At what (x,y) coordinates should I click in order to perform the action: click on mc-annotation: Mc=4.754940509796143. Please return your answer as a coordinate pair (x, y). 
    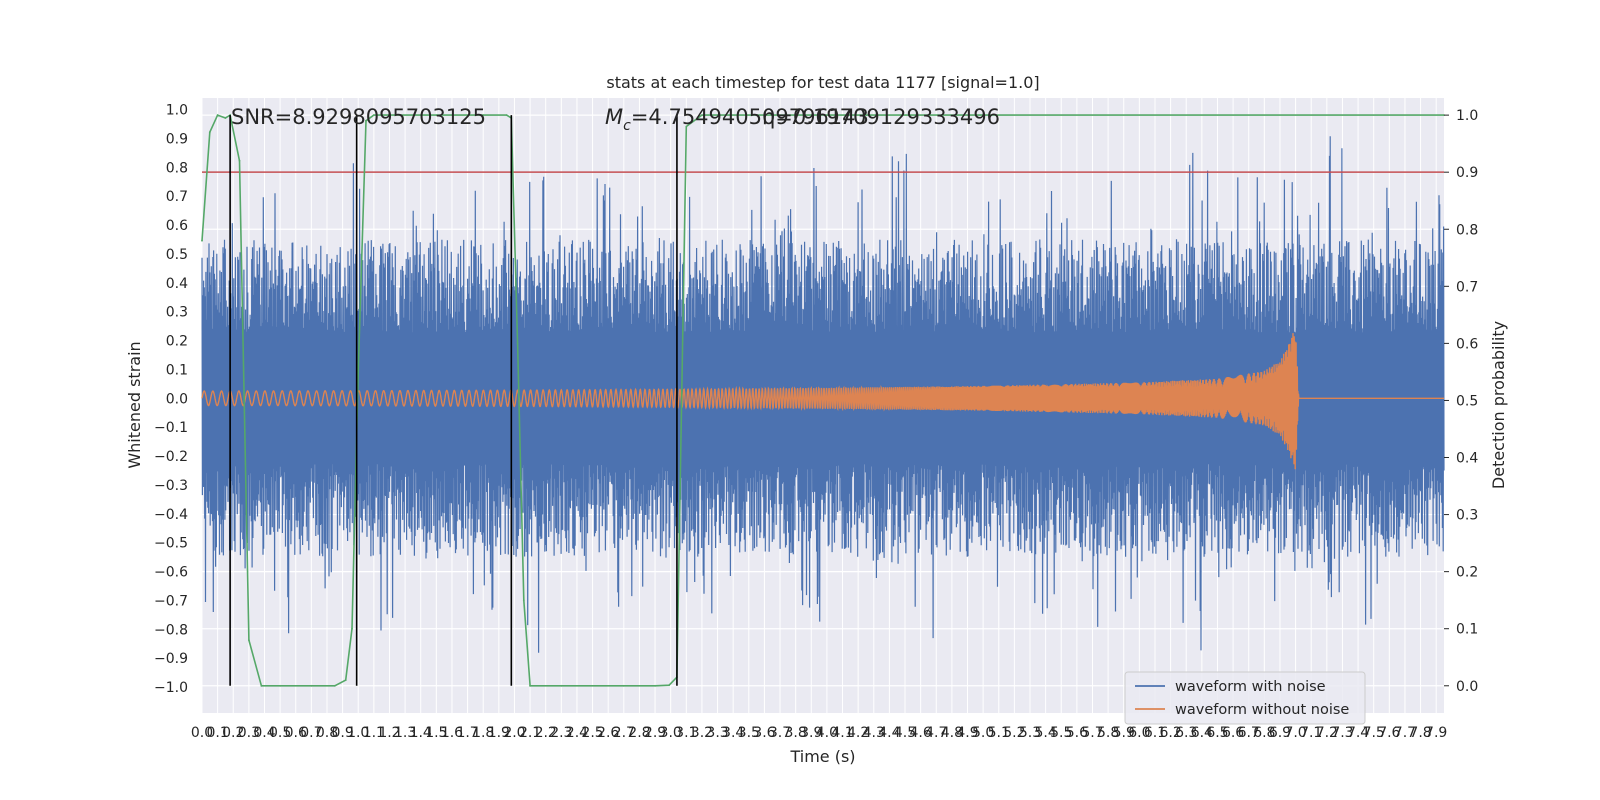
    Looking at the image, I should click on (737, 119).